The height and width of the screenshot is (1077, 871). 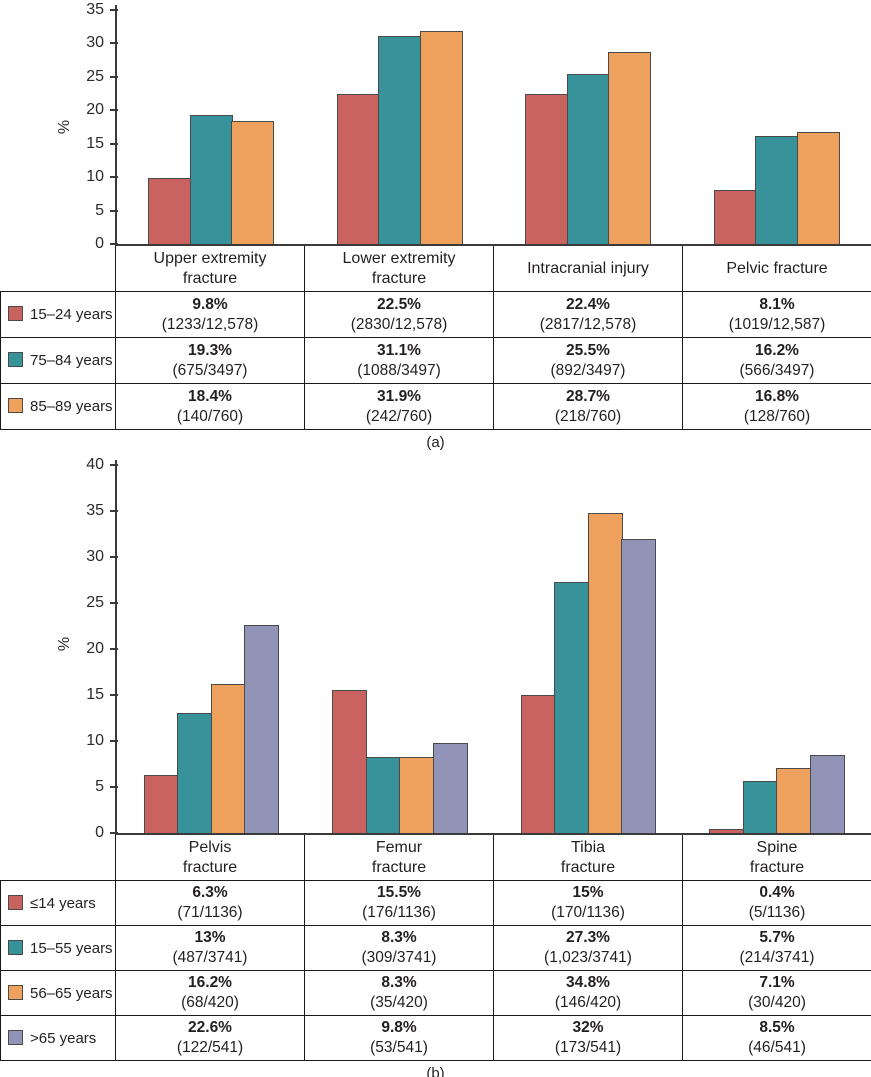 I want to click on fraction-value: (214/3741), so click(x=777, y=957).